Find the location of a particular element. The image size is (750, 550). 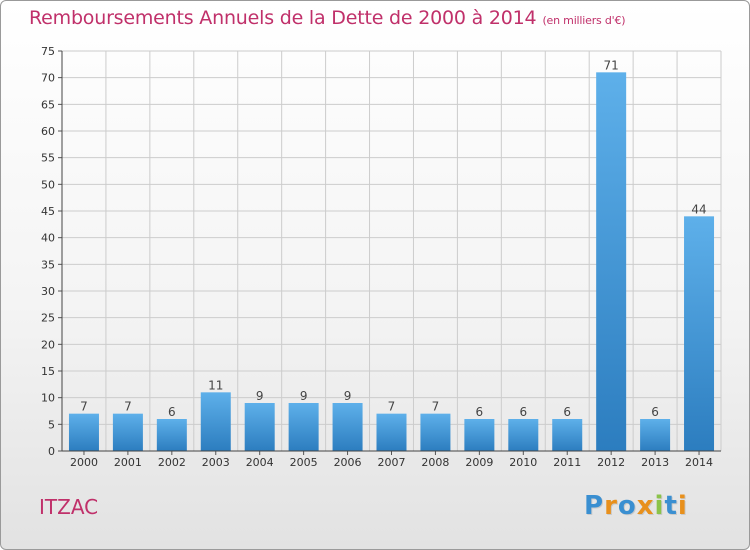

x-tick-label: 2012 is located at coordinates (611, 462).